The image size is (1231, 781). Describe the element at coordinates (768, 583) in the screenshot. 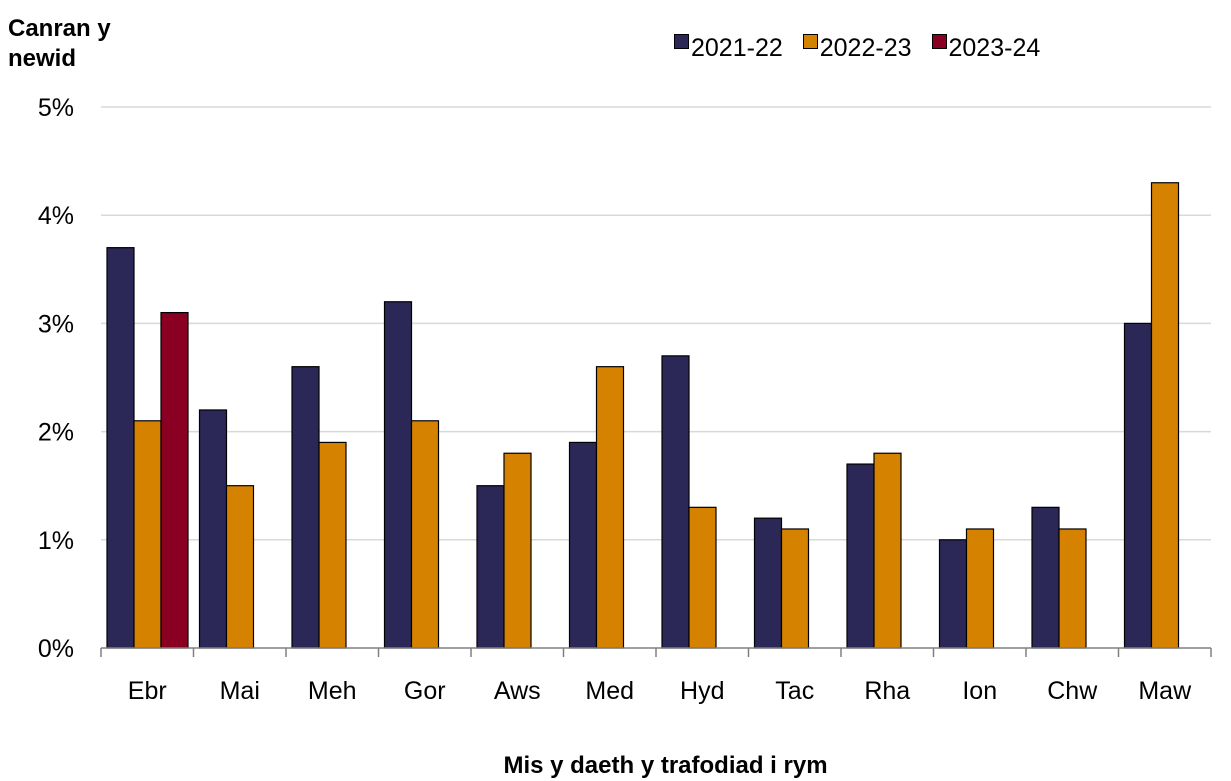

I see `bar-2021-22-Tac` at that location.